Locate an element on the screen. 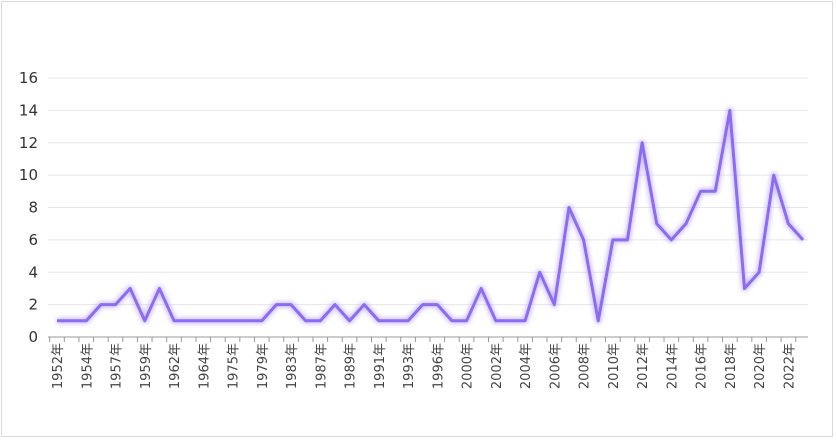 Image resolution: width=836 pixels, height=448 pixels. x-tick-label: 1989年 is located at coordinates (351, 366).